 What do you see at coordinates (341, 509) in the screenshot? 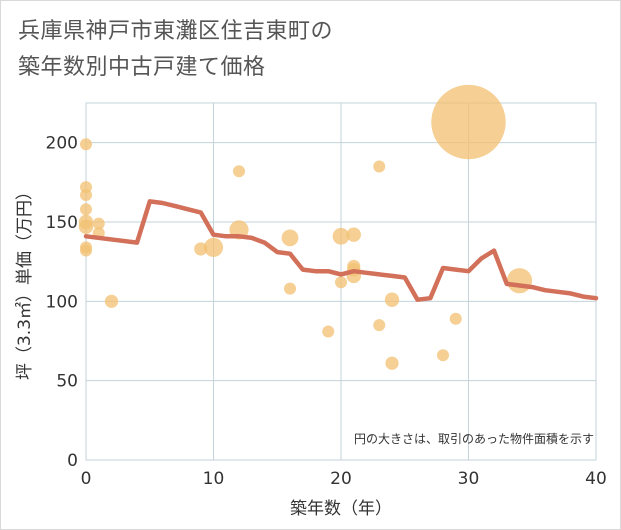
I see `x-axis-label: 築年数（年）` at bounding box center [341, 509].